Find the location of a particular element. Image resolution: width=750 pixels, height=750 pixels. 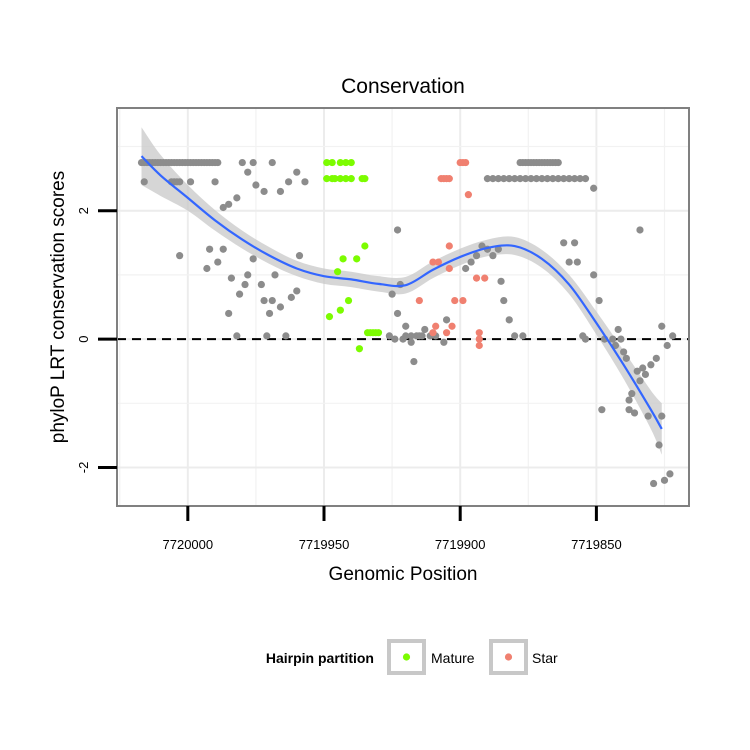

legend-title: Hairpin partition is located at coordinates (320, 658).